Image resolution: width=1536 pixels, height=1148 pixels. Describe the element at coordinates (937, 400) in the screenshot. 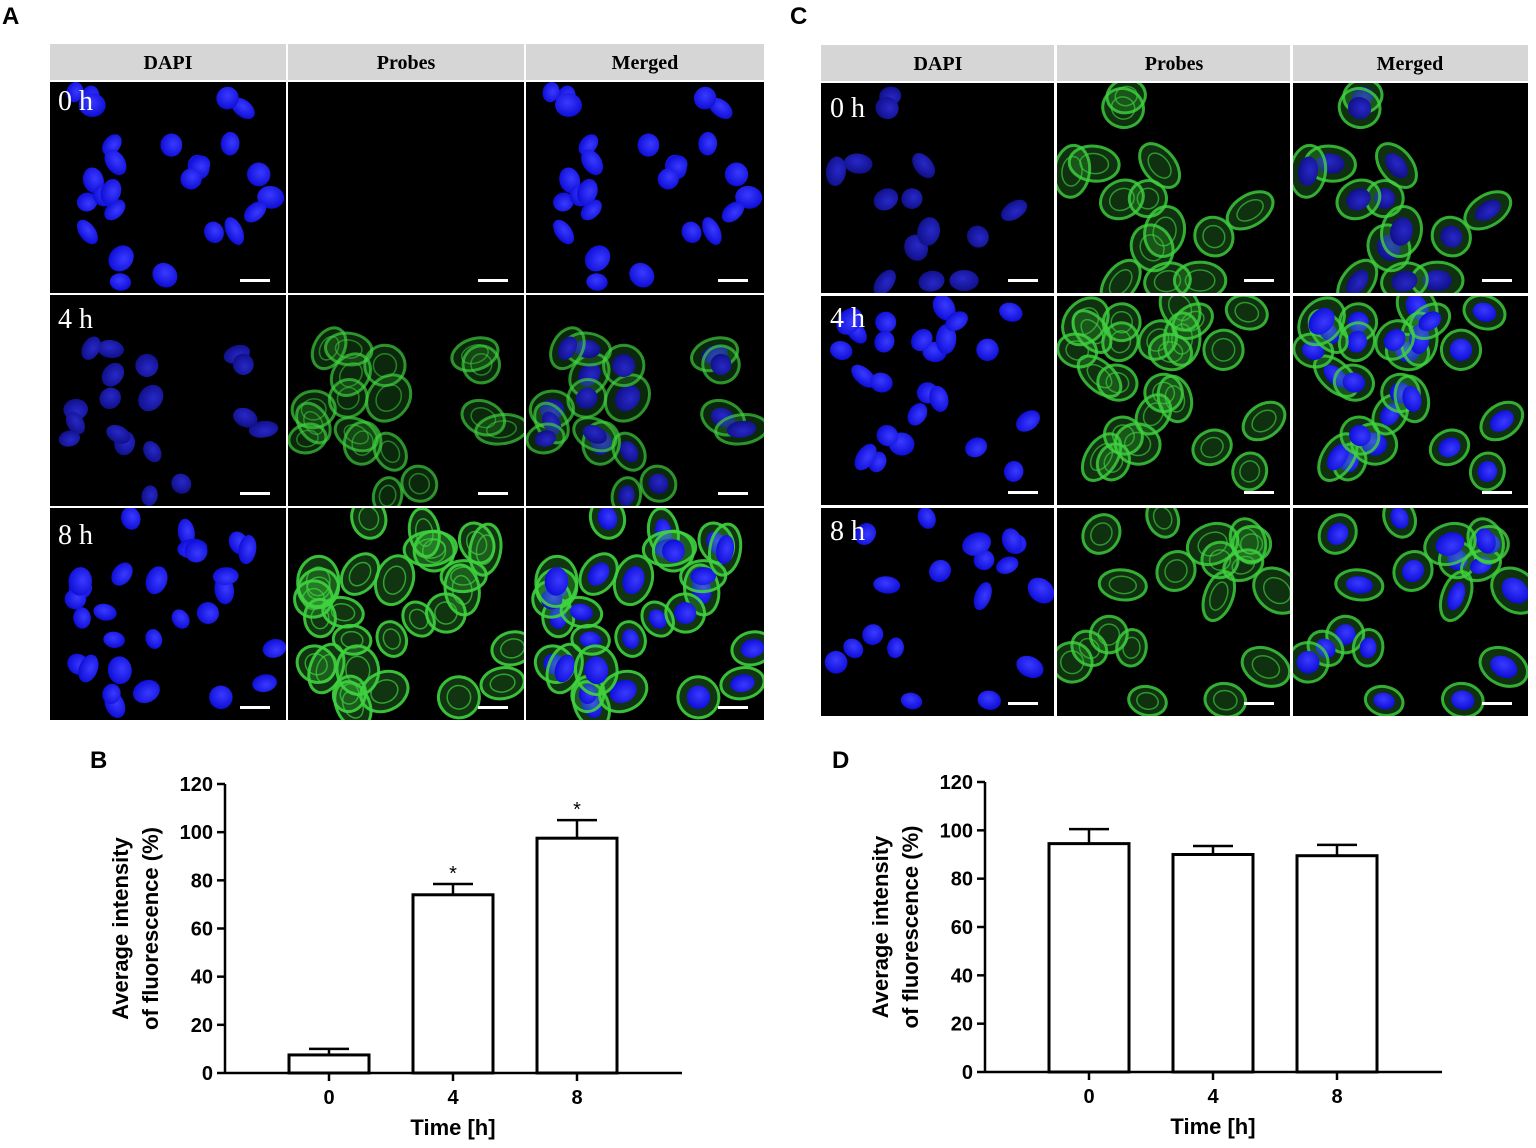

I see `panel-c-tile-4h-dapi` at that location.